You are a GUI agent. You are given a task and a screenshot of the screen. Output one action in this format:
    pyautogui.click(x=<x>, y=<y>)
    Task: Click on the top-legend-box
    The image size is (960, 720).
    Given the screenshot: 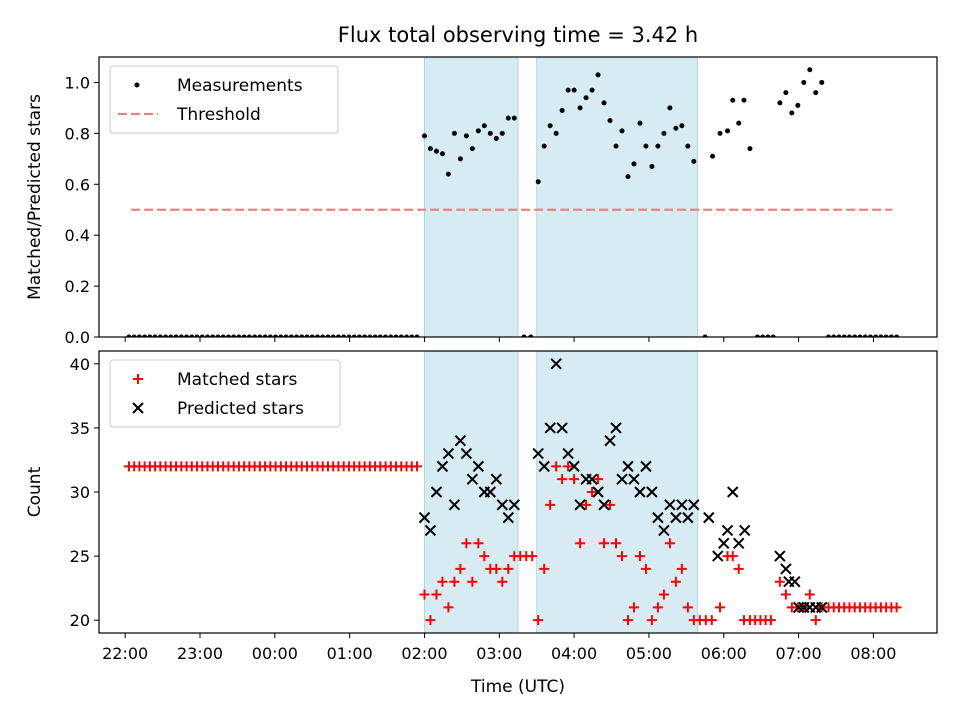 What is the action you would take?
    pyautogui.click(x=224, y=99)
    